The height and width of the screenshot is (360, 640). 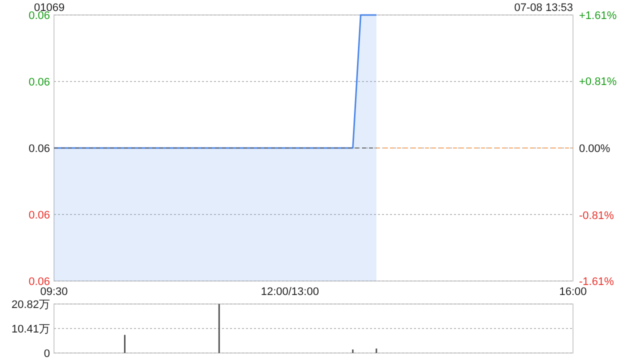 I want to click on x-tick-label: 09:30, so click(x=54, y=292).